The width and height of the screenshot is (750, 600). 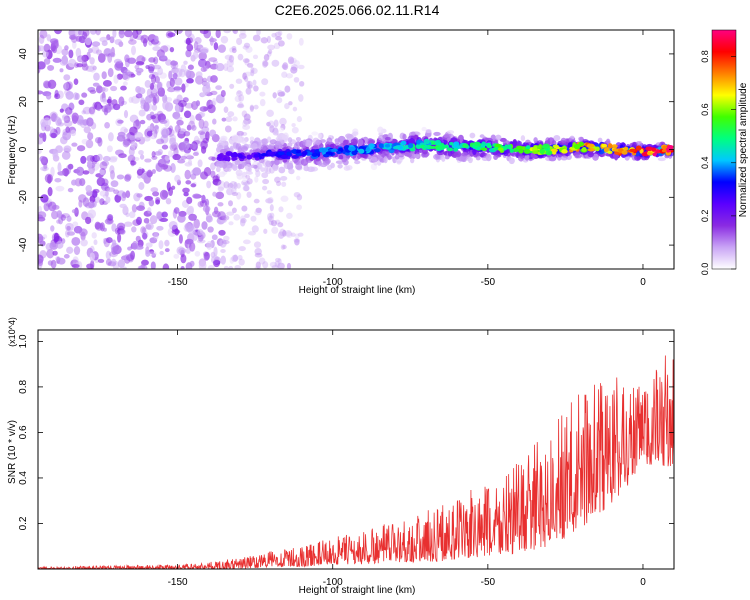 What do you see at coordinates (23, 523) in the screenshot?
I see `snr-y-tick-label: 0.2` at bounding box center [23, 523].